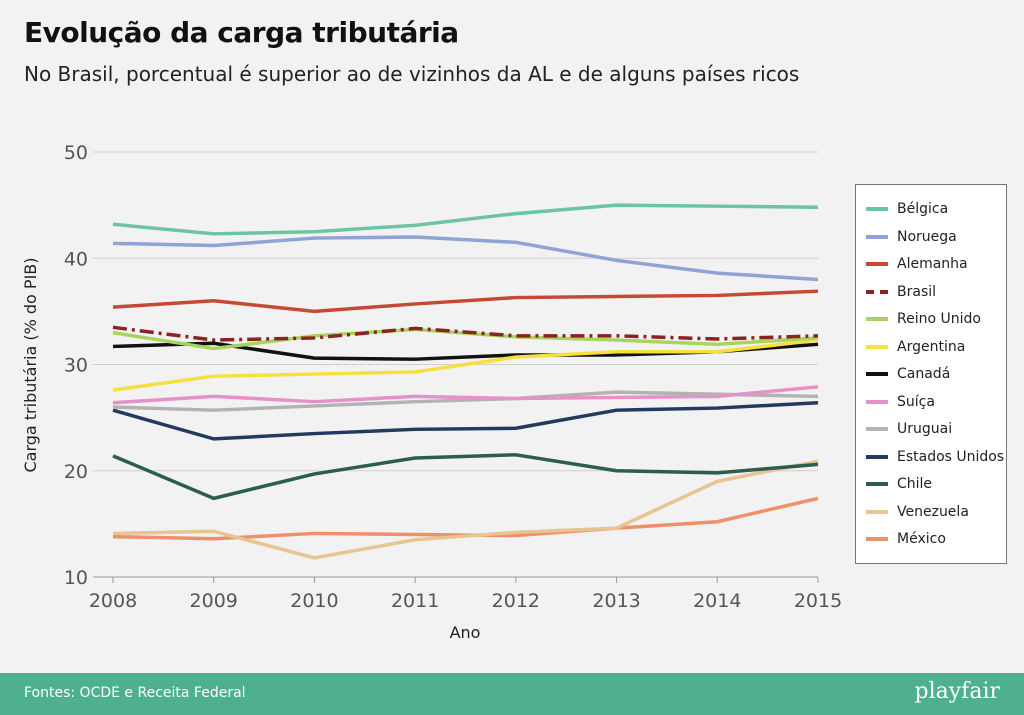  Describe the element at coordinates (921, 539) in the screenshot. I see `legend-label: México` at that location.